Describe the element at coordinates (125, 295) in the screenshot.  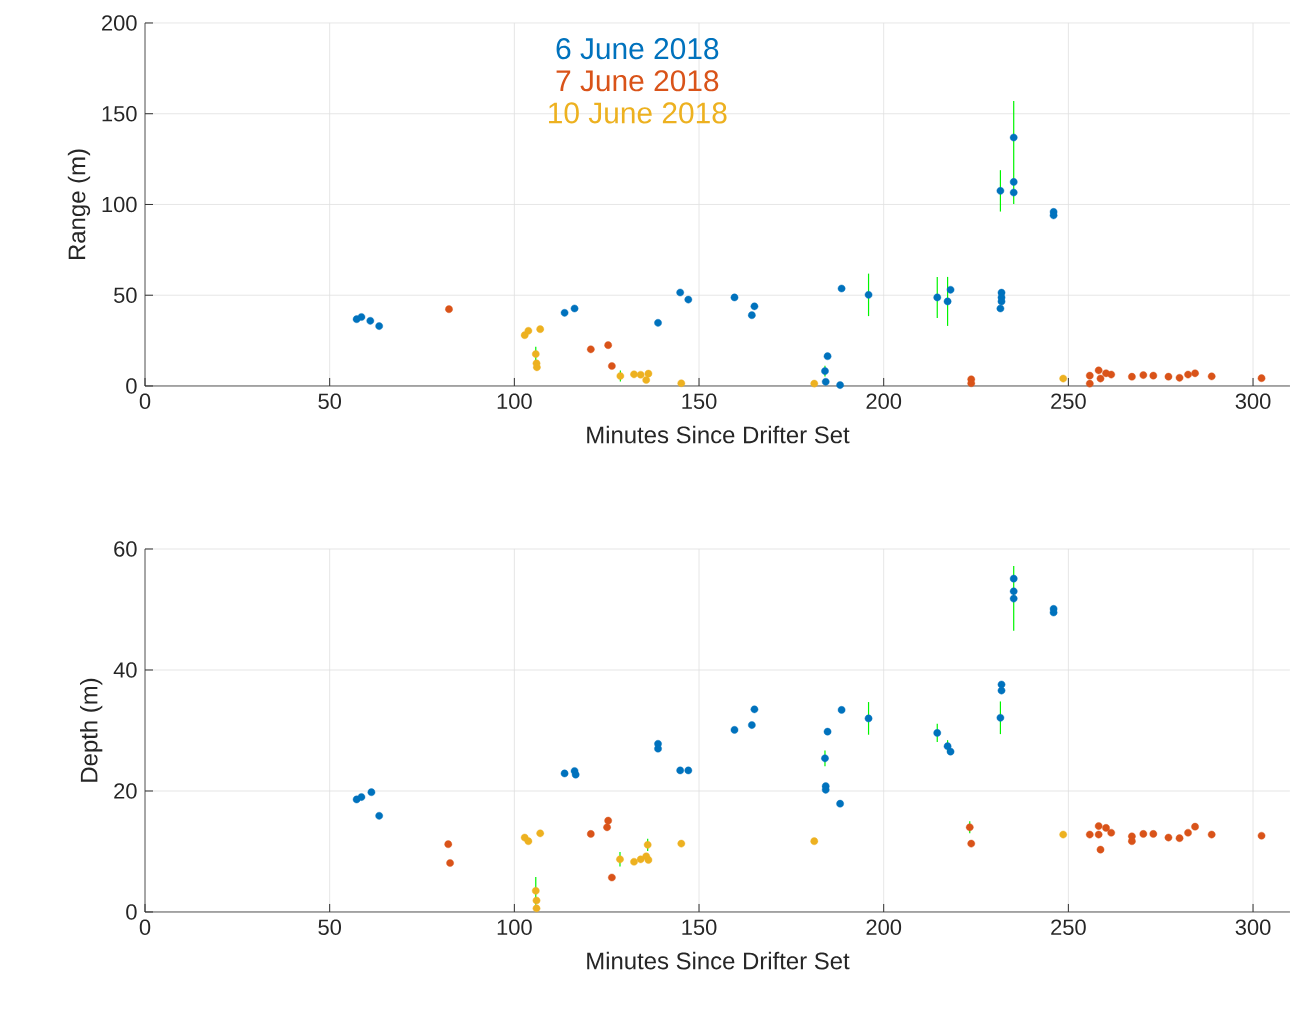
I see `y-tick-label: 50` at that location.